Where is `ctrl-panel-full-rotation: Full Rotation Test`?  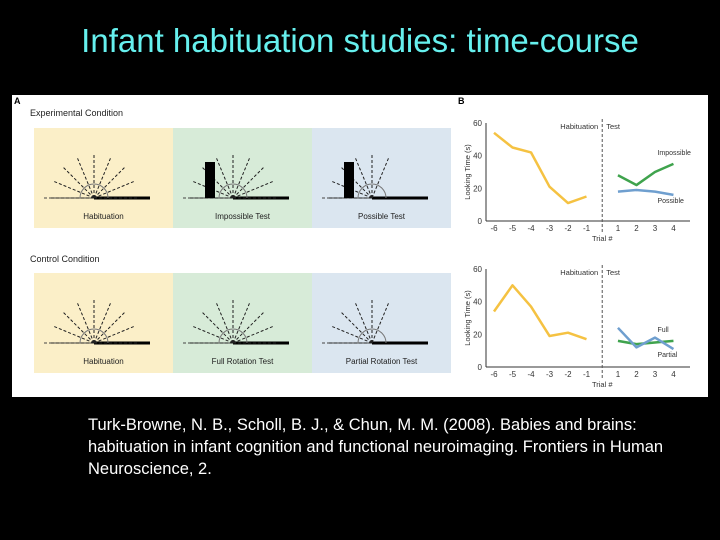
ctrl-panel-full-rotation: Full Rotation Test is located at coordinates (242, 323).